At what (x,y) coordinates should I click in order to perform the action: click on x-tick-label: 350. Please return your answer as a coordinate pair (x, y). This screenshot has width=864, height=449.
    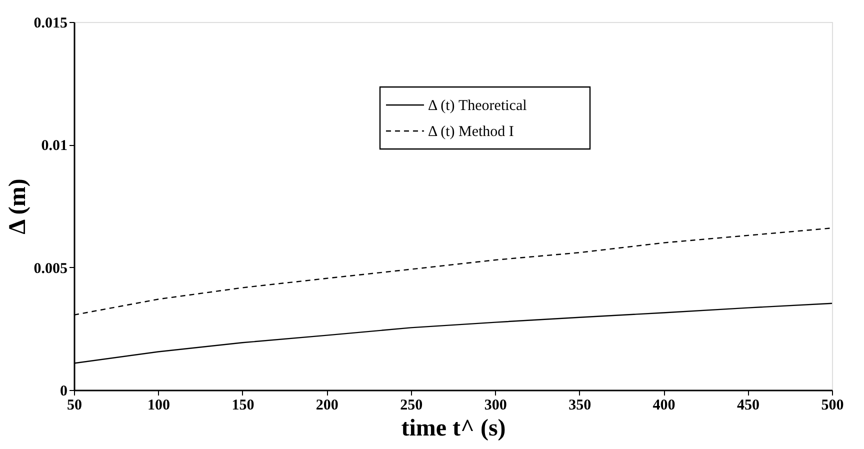
    Looking at the image, I should click on (580, 406).